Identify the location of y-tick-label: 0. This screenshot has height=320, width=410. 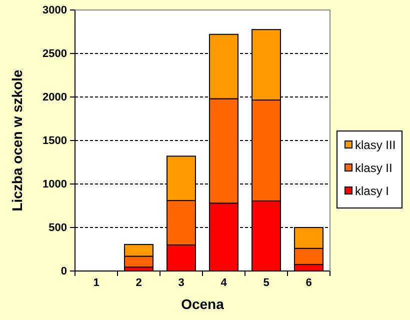
(63, 272).